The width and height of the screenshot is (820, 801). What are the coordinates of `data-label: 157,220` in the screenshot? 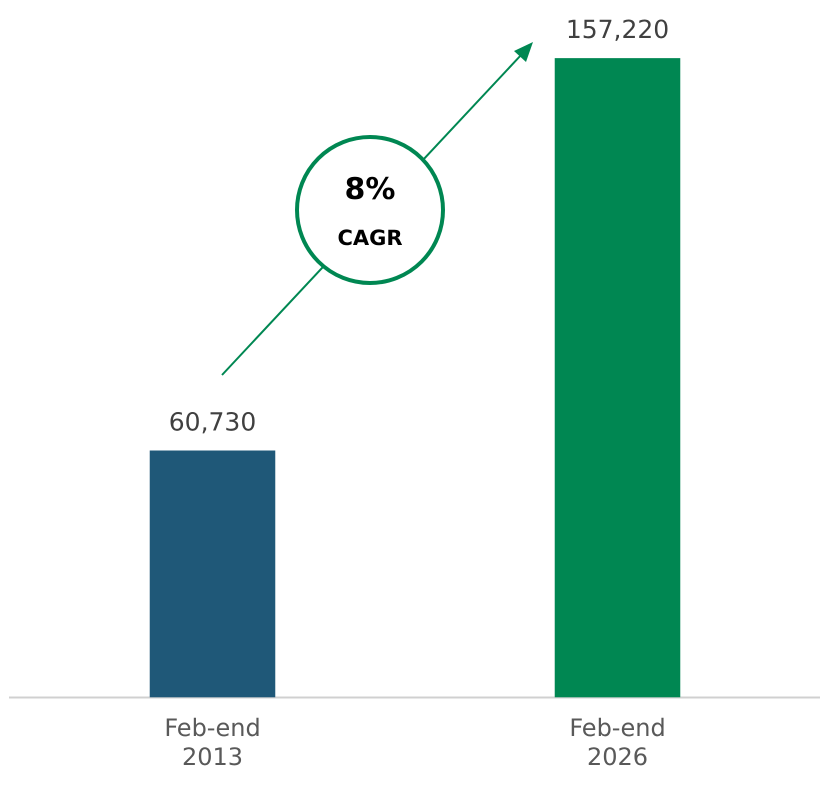 It's located at (618, 29).